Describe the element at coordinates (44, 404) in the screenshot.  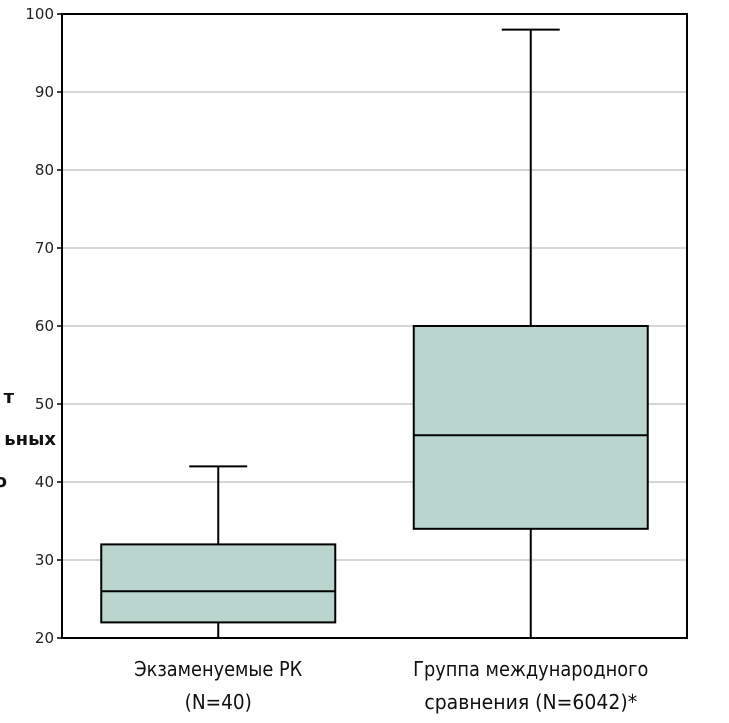
I see `y-tick-label-50: 50` at that location.